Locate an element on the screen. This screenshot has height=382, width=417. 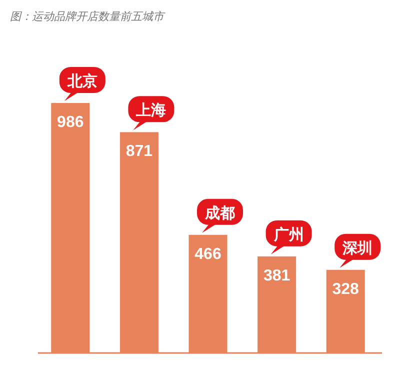
data-label: 986 is located at coordinates (70, 122).